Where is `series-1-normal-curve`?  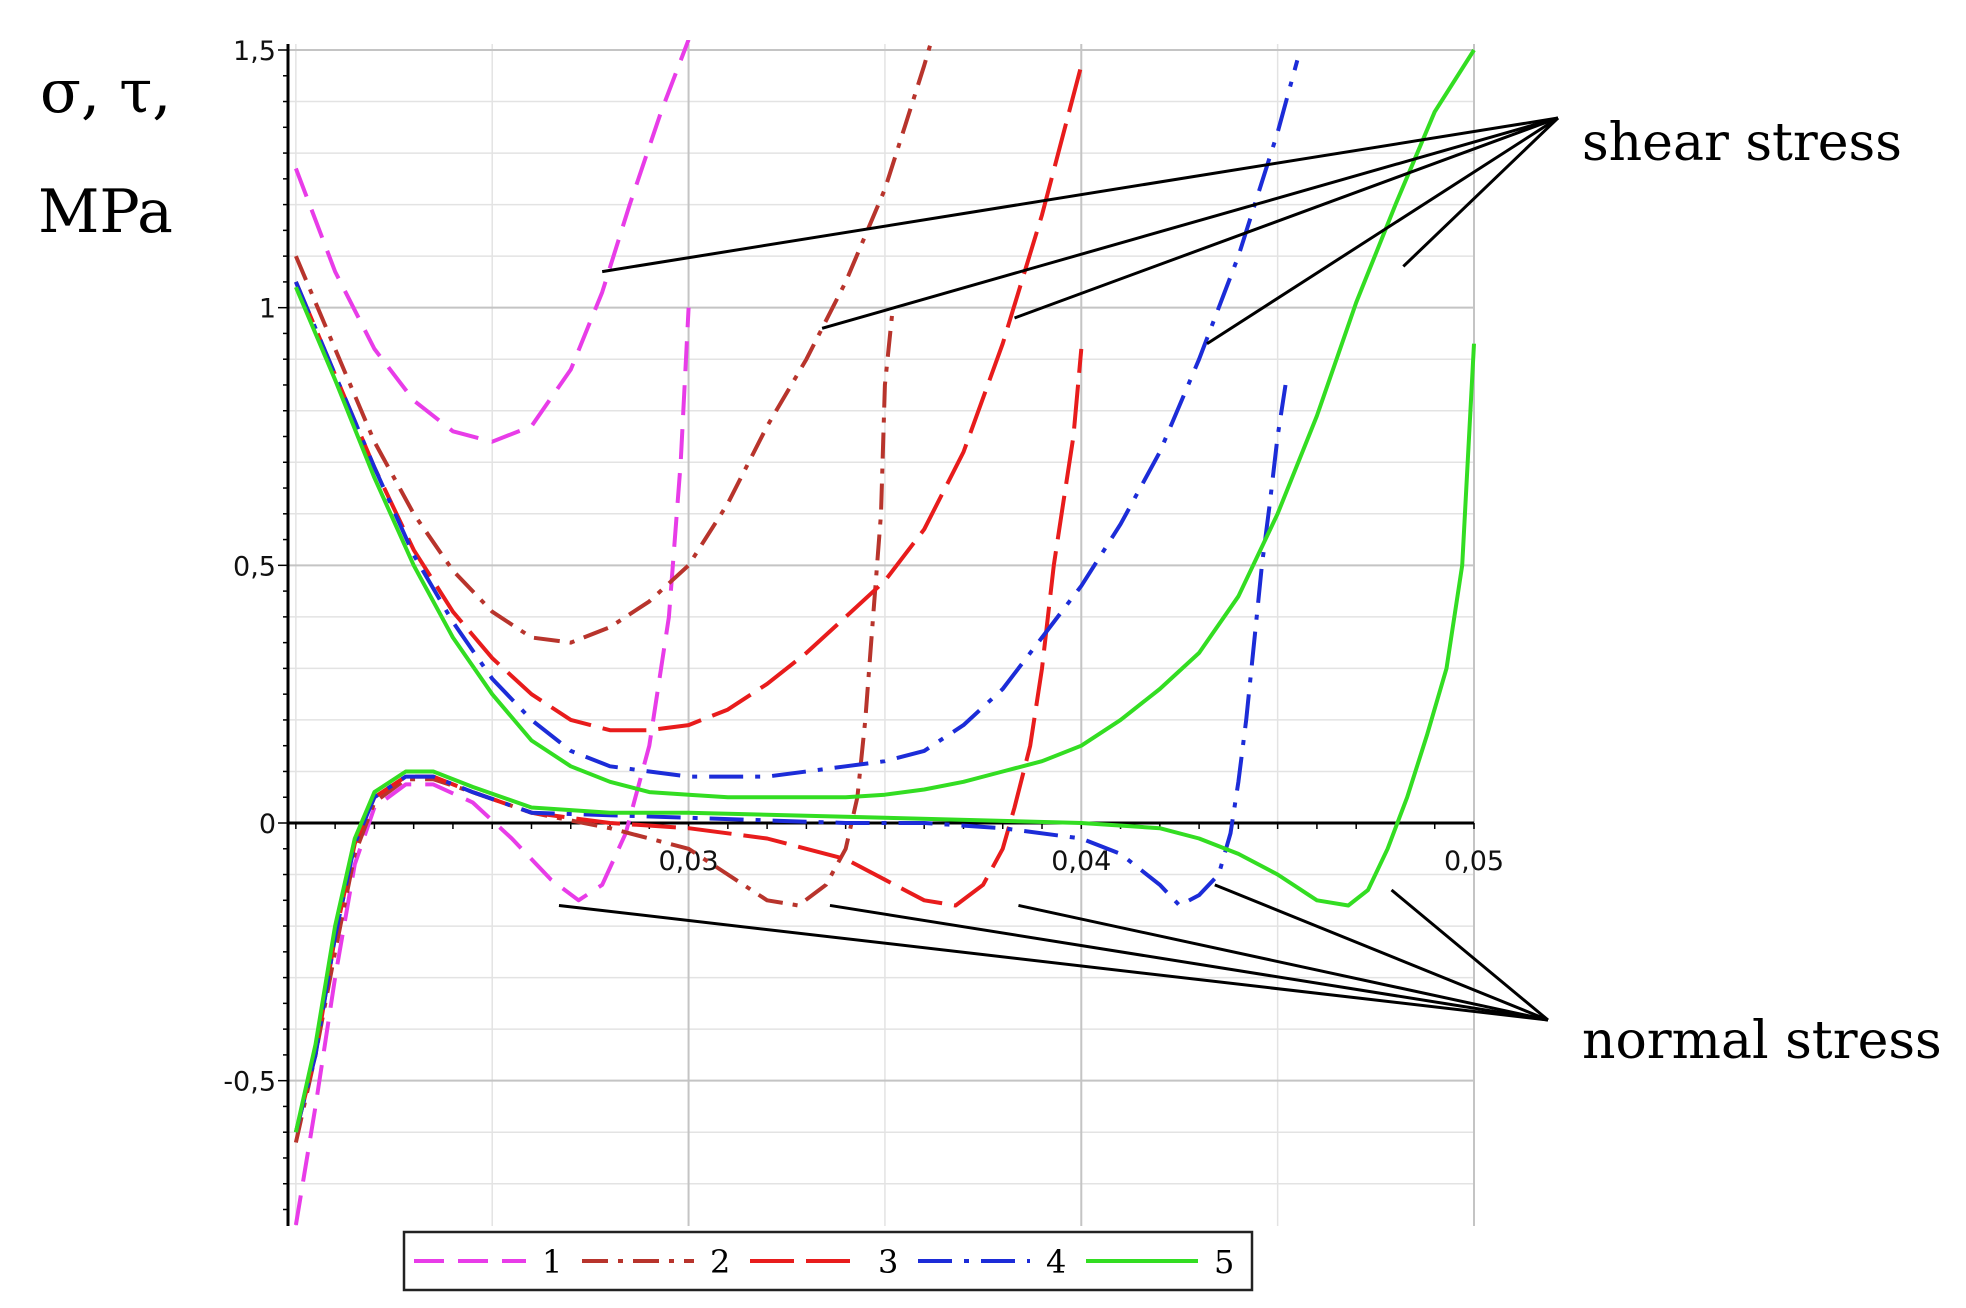
series-1-normal-curve is located at coordinates (492, 766).